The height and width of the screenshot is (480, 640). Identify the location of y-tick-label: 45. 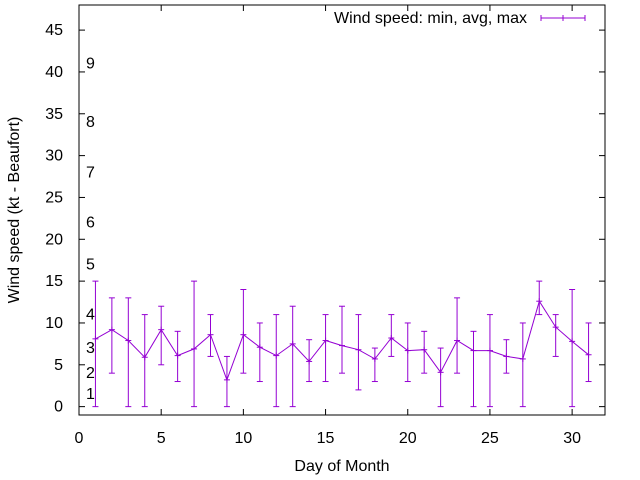
(54, 30).